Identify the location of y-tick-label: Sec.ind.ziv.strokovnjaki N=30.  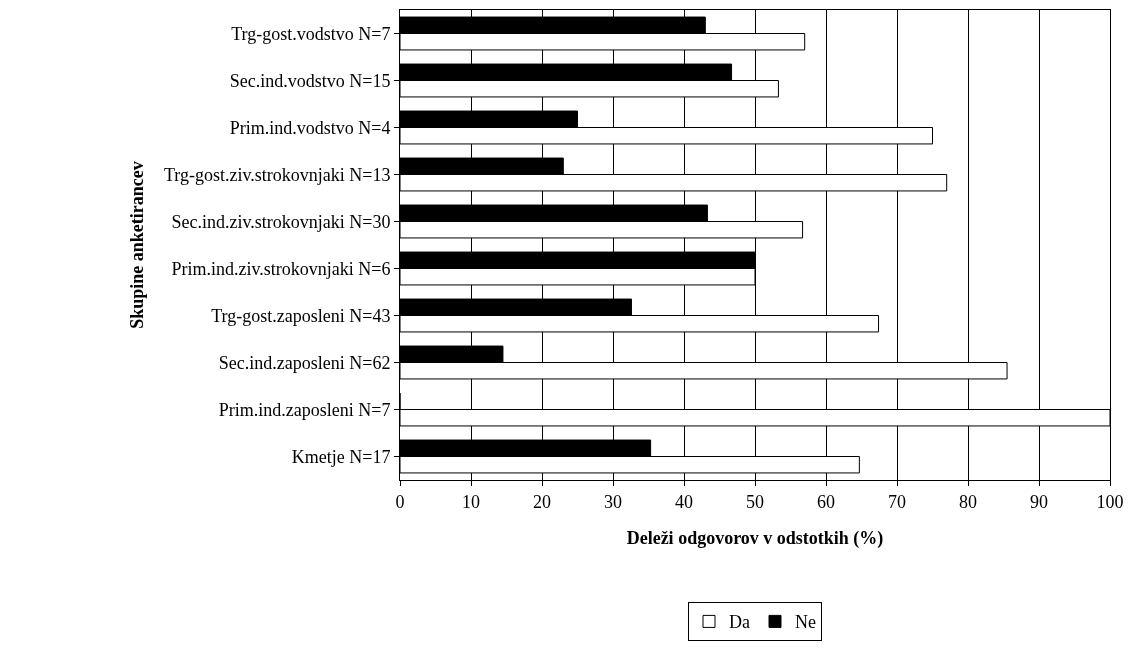
(281, 221).